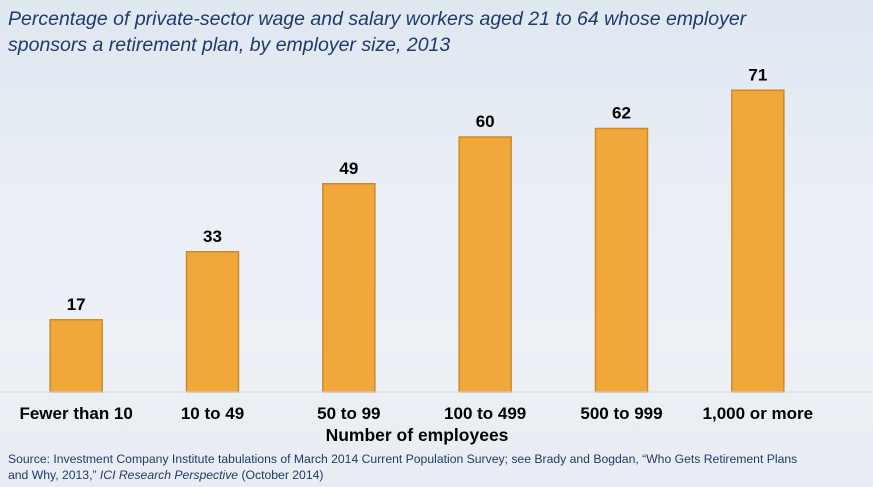 The image size is (873, 487). What do you see at coordinates (76, 304) in the screenshot?
I see `data-label-fewer-than-10: 17` at bounding box center [76, 304].